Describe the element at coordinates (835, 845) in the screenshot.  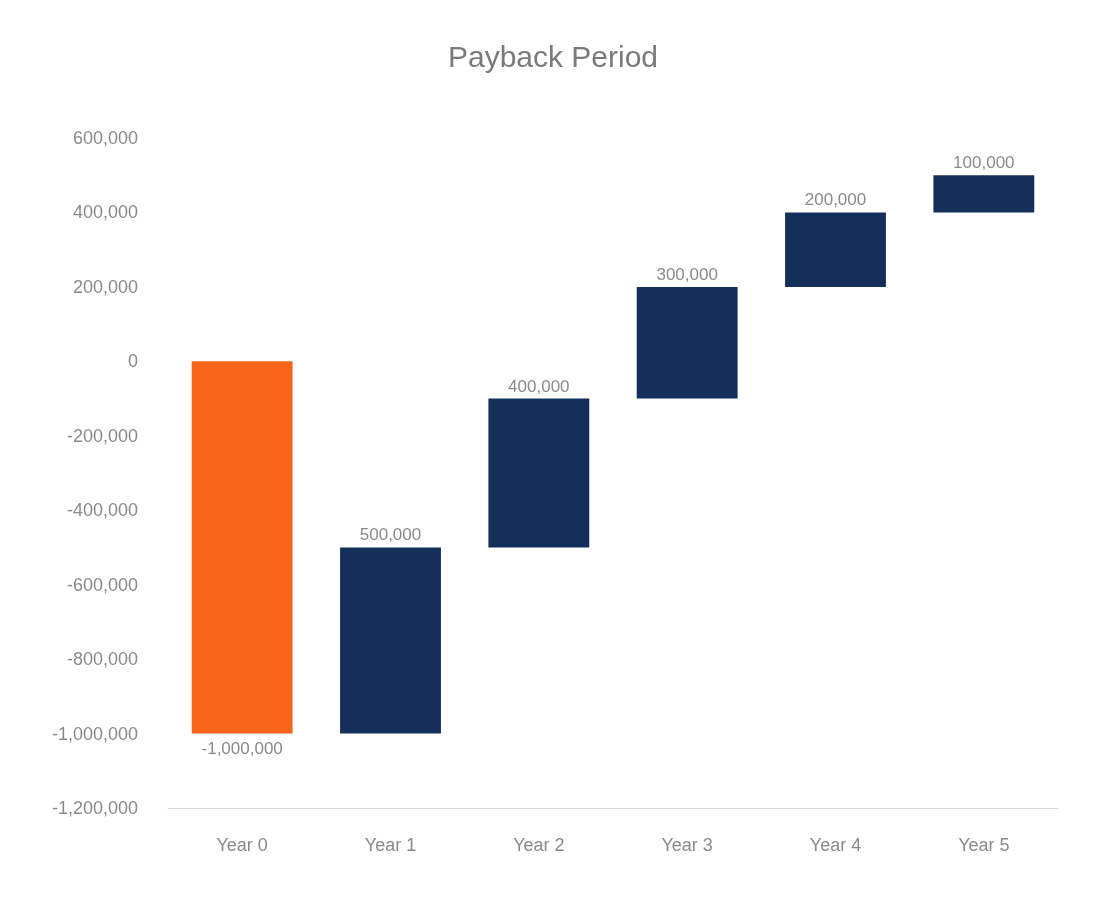
I see `x-tick-label: Year 4` at that location.